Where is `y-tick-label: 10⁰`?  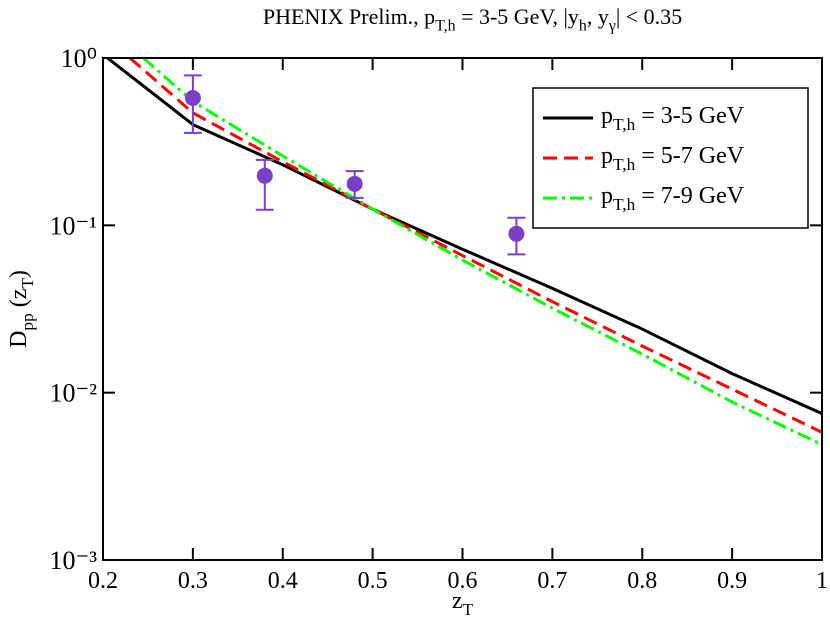 y-tick-label: 10⁰ is located at coordinates (79, 58).